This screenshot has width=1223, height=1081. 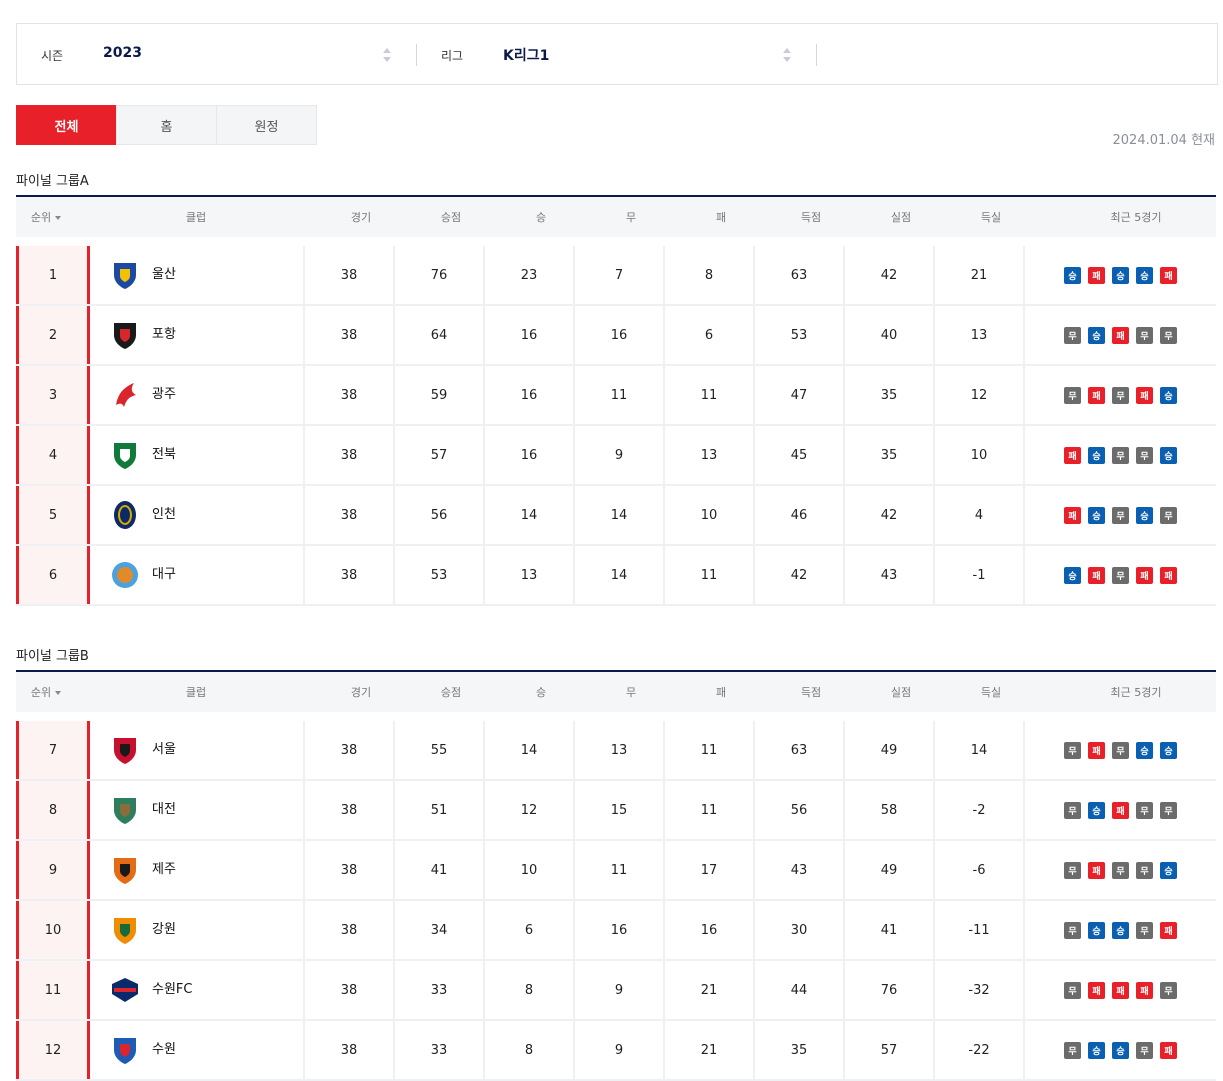 What do you see at coordinates (721, 217) in the screenshot?
I see `col-losses: 패` at bounding box center [721, 217].